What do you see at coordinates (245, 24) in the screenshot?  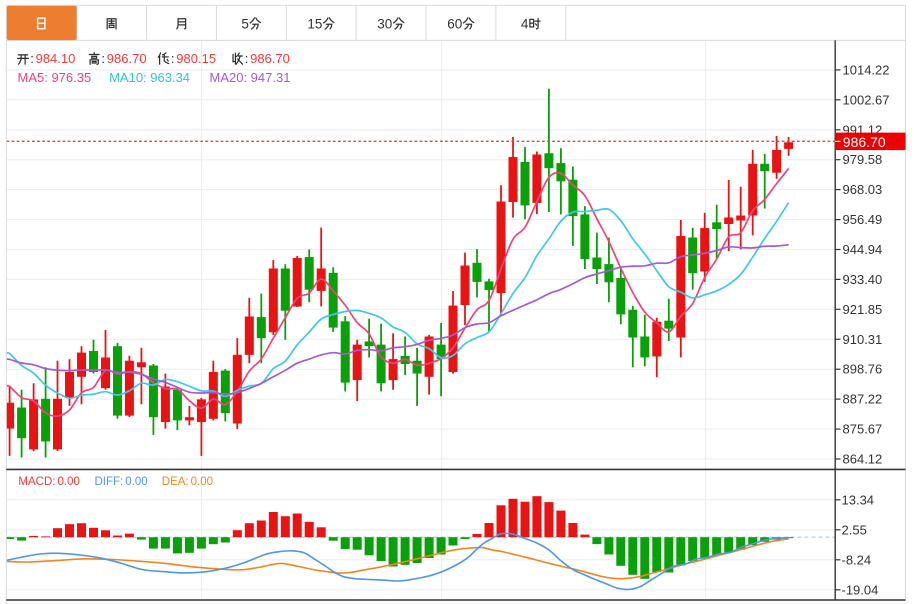 I see `svg-text: 5` at bounding box center [245, 24].